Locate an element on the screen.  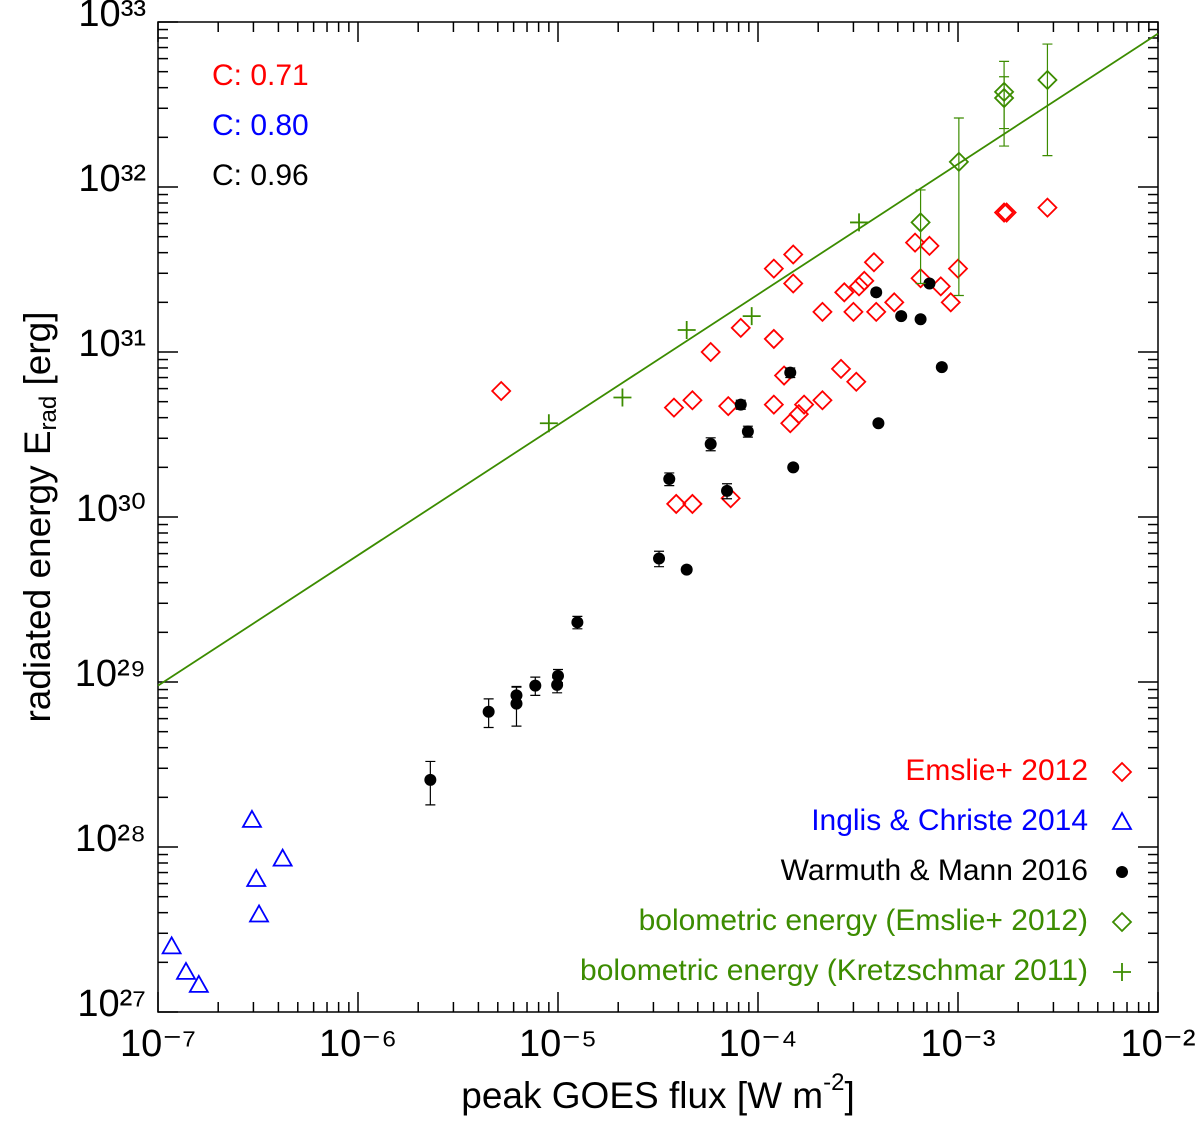
x-tick-label: 10⁻³ is located at coordinates (958, 1044).